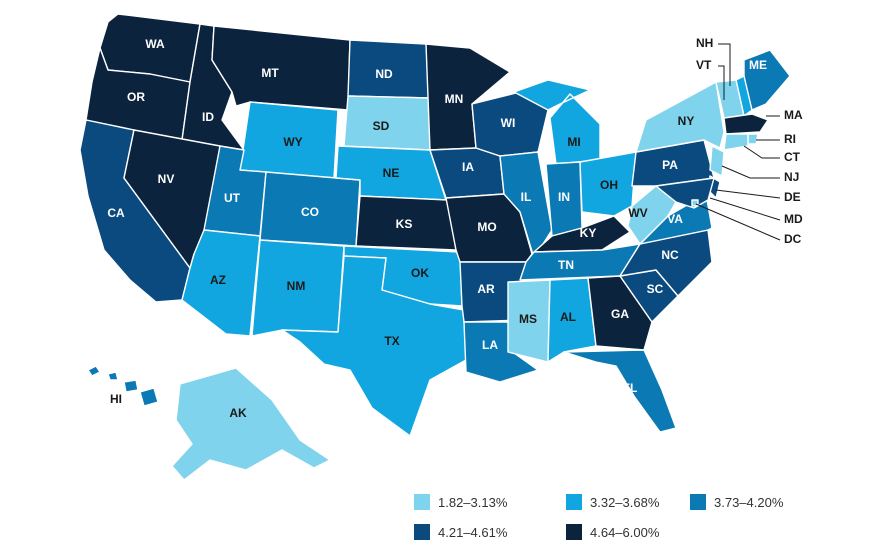  What do you see at coordinates (557, 122) in the screenshot?
I see `state-MI` at bounding box center [557, 122].